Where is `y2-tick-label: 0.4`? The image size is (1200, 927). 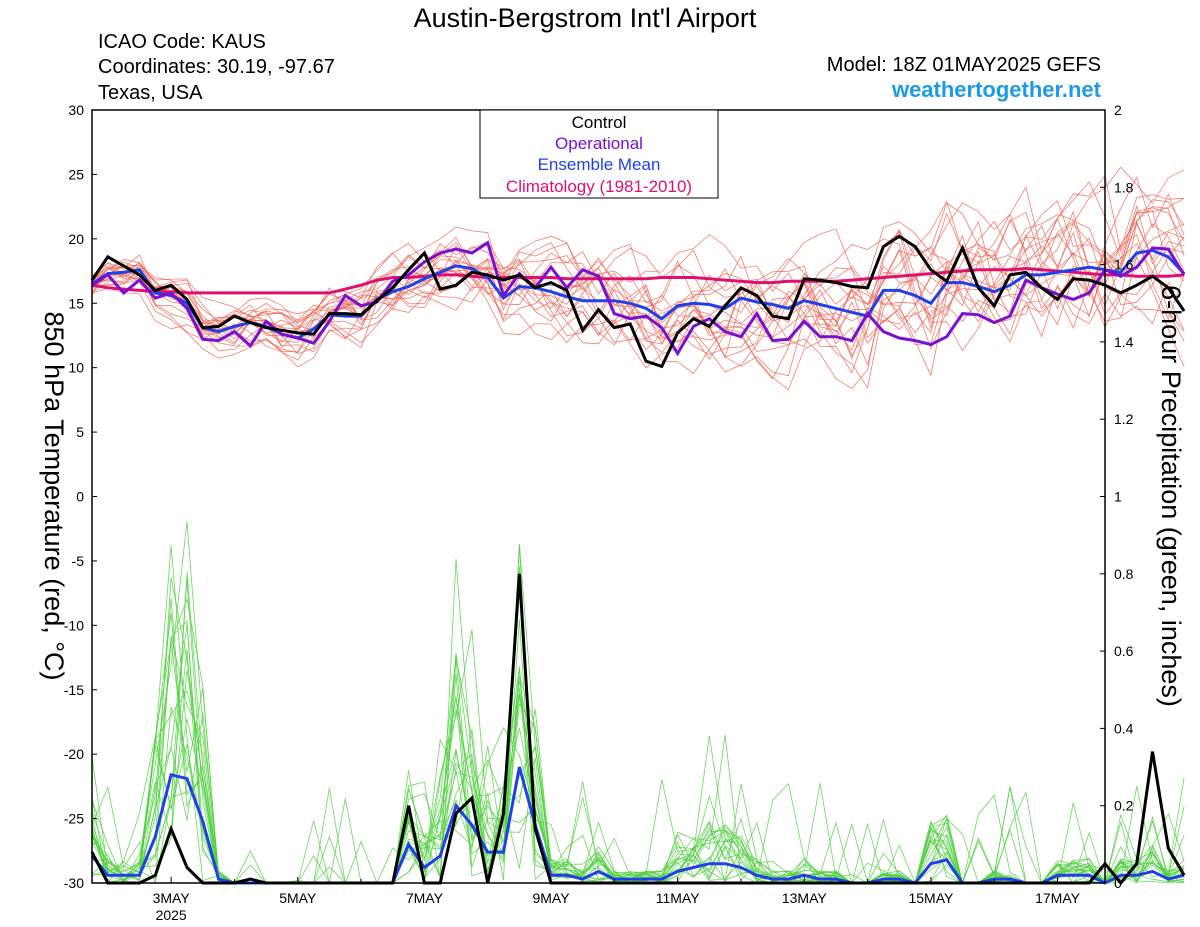
y2-tick-label: 0.4 is located at coordinates (1124, 728).